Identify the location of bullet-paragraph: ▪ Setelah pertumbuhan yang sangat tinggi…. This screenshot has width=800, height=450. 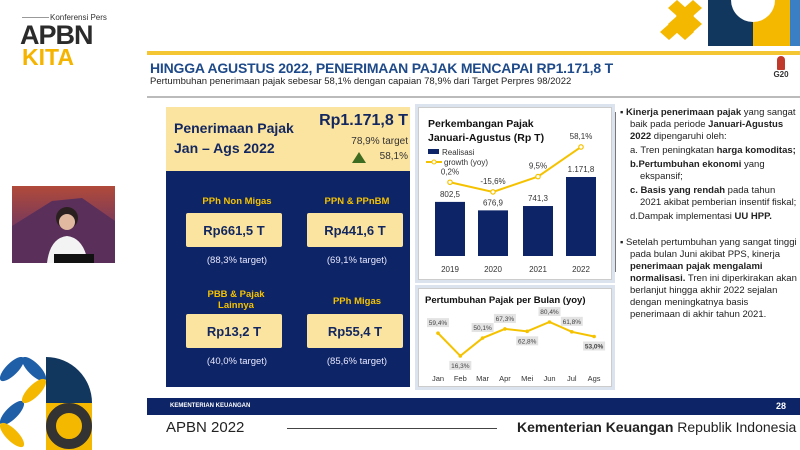
(708, 278).